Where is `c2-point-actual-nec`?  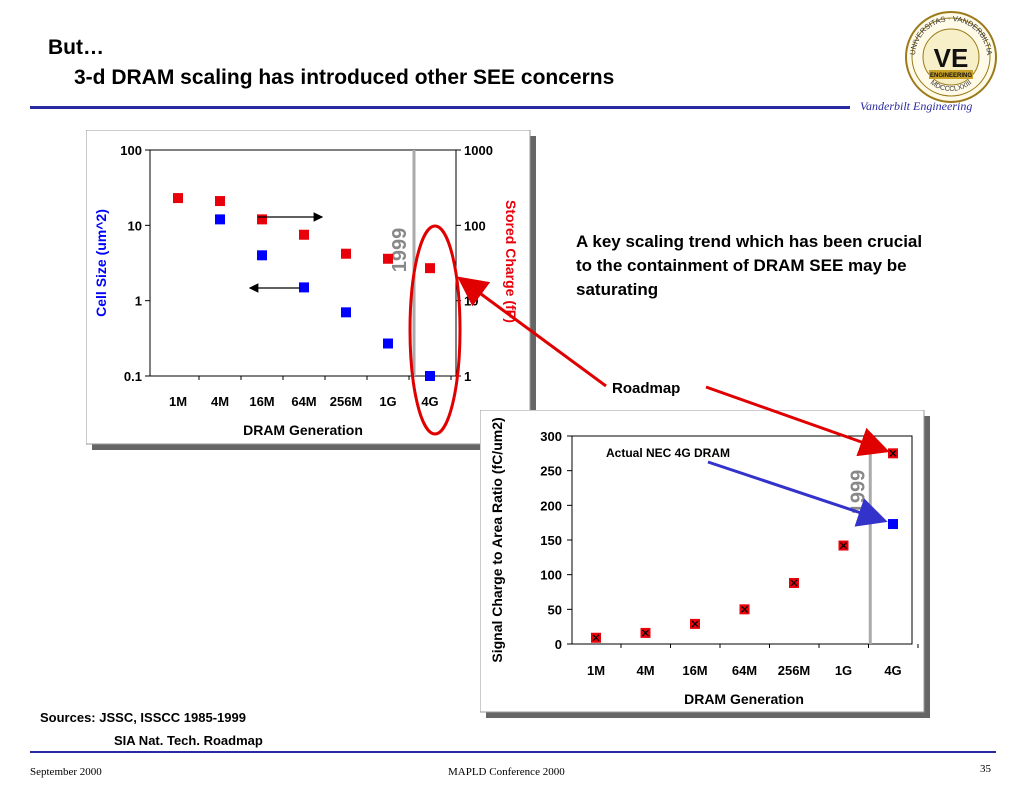 c2-point-actual-nec is located at coordinates (893, 524).